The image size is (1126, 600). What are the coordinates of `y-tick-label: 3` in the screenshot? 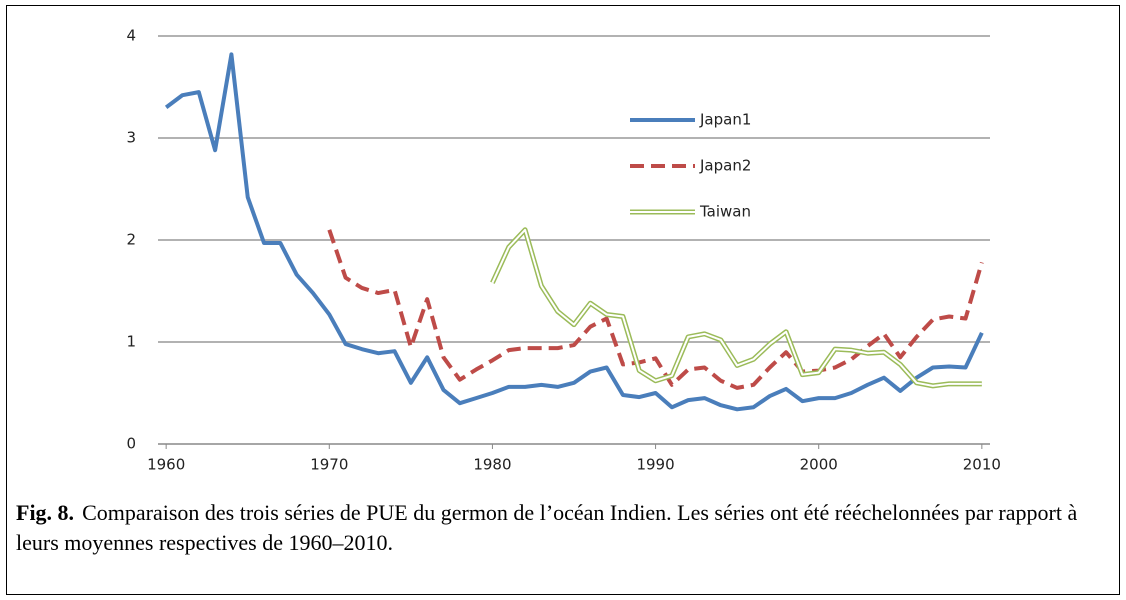 It's located at (131, 138).